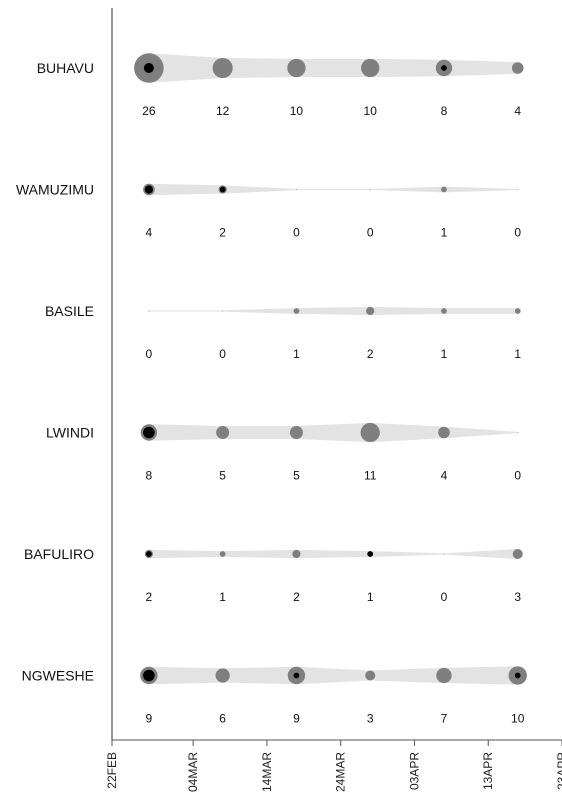 This screenshot has height=809, width=562. I want to click on data-label: 12, so click(223, 111).